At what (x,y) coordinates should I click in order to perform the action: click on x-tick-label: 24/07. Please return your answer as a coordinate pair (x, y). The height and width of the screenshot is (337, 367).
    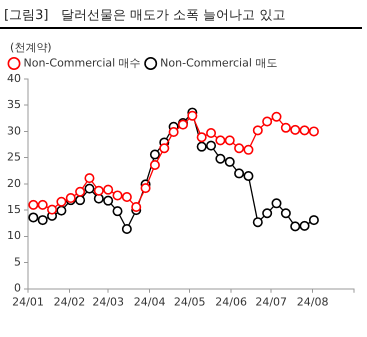
    Looking at the image, I should click on (271, 301).